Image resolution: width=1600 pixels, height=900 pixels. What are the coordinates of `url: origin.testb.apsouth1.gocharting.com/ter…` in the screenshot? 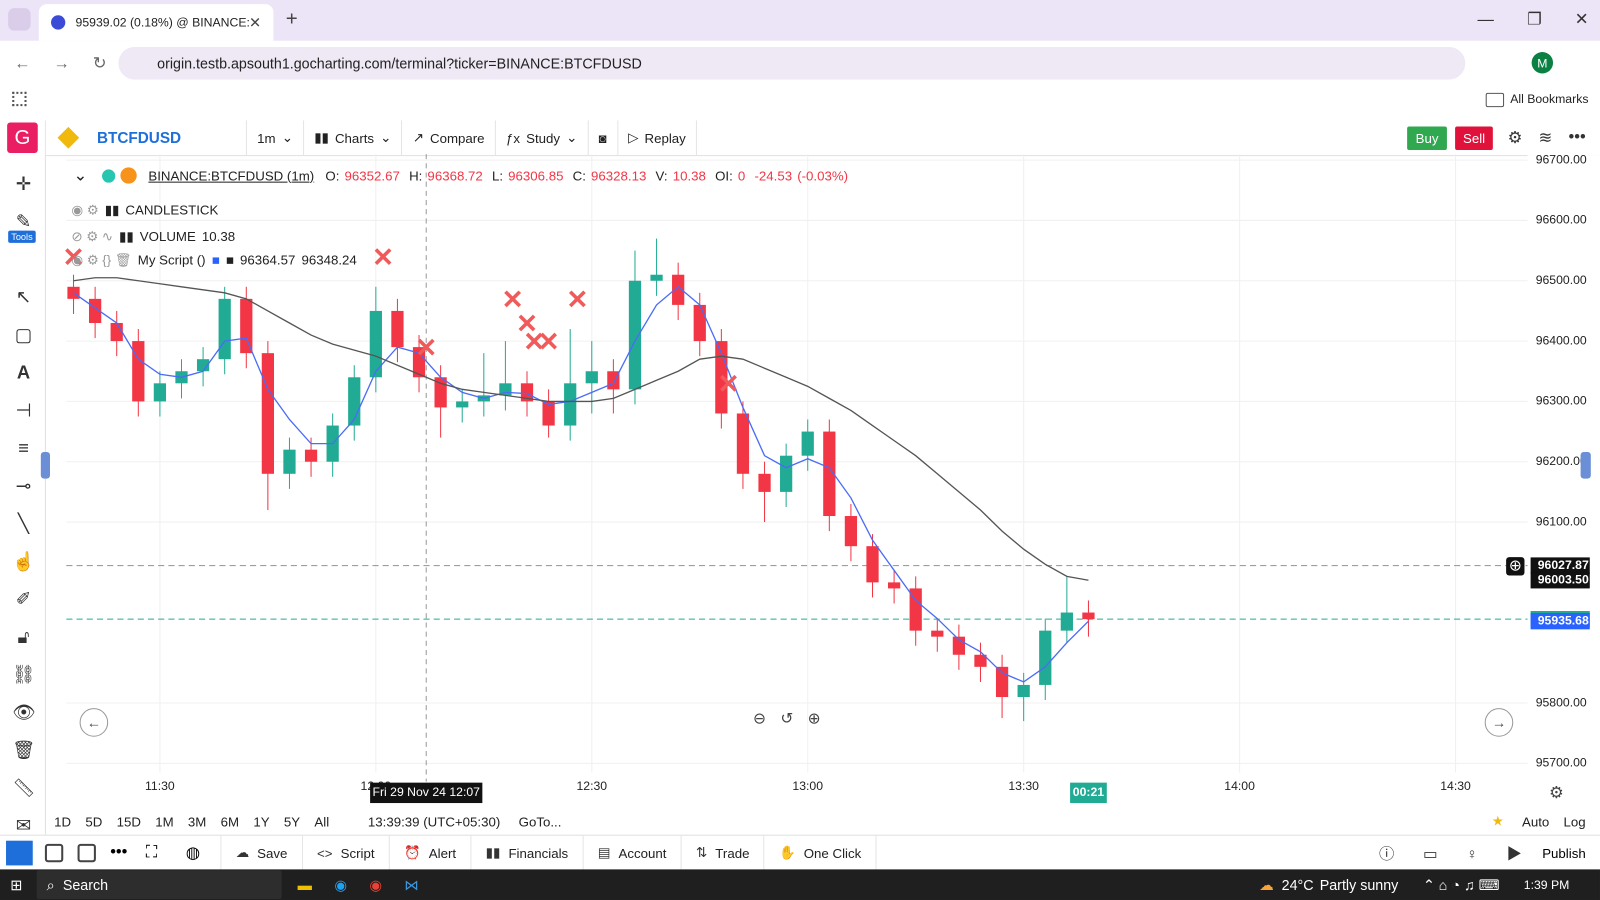 It's located at (399, 63).